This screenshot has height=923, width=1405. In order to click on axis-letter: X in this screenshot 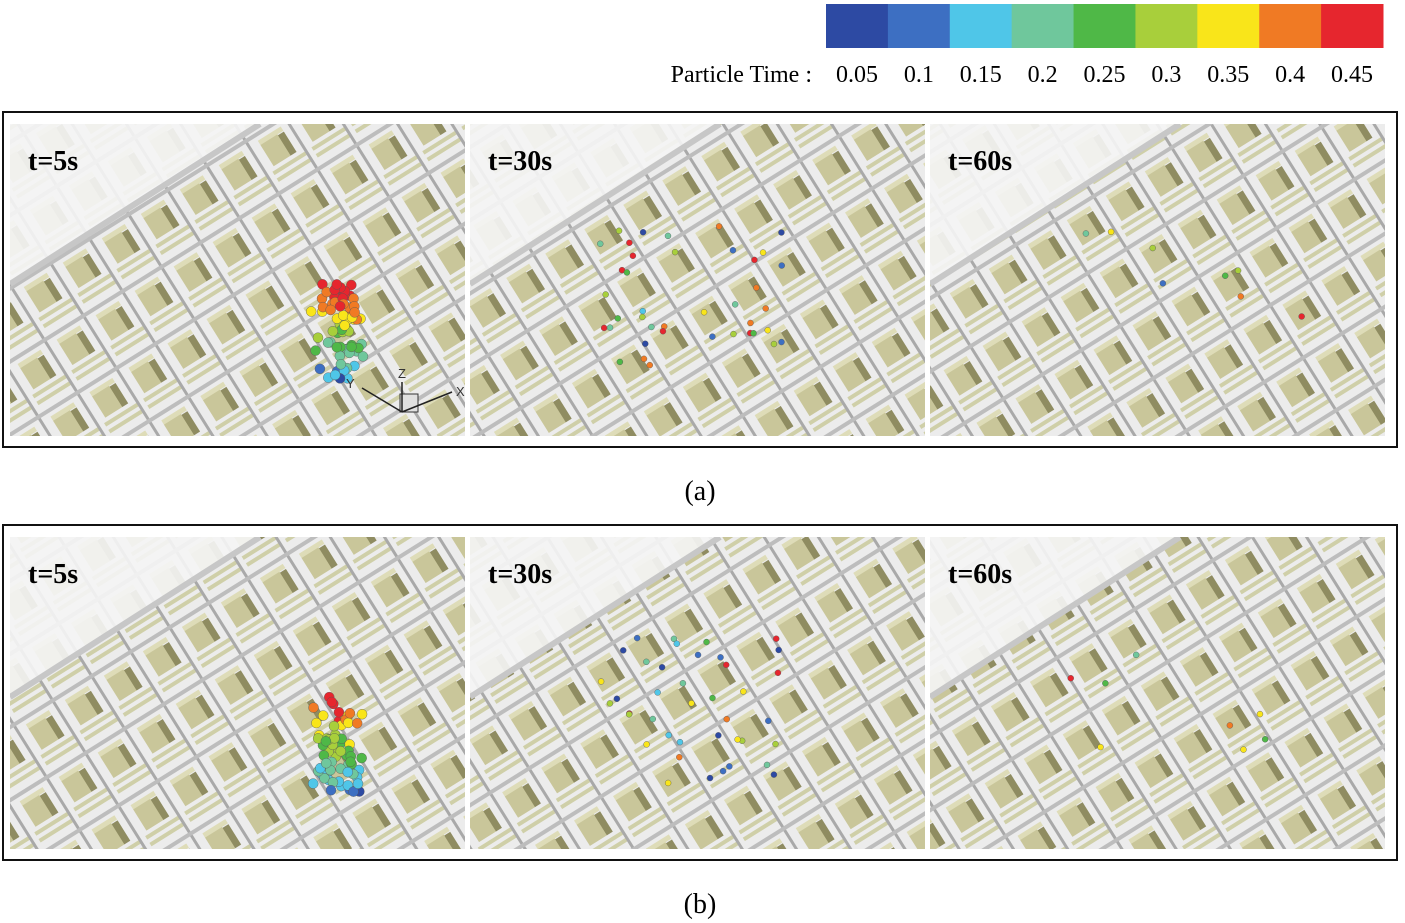, I will do `click(460, 391)`.